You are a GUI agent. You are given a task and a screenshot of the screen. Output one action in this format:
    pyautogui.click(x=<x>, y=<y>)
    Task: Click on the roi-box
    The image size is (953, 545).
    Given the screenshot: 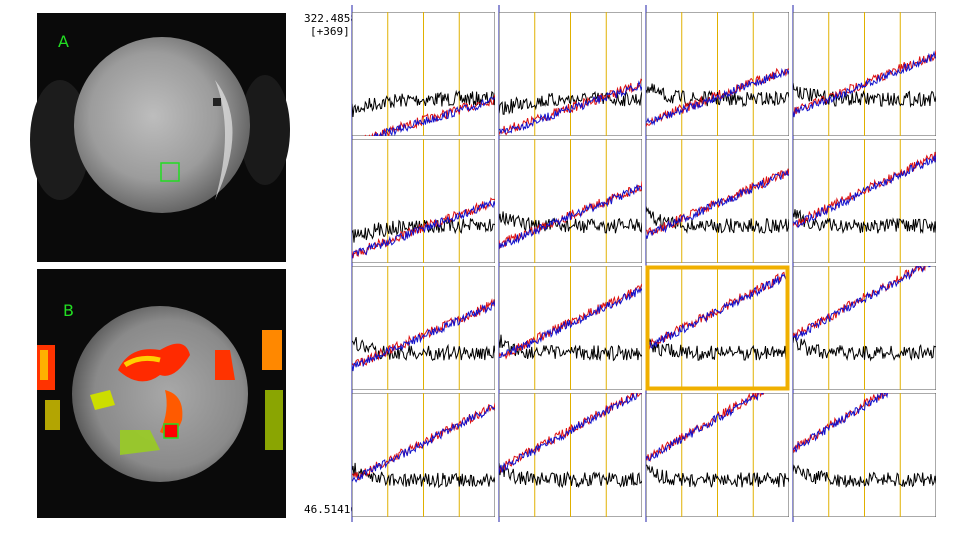 What is the action you would take?
    pyautogui.click(x=170, y=172)
    